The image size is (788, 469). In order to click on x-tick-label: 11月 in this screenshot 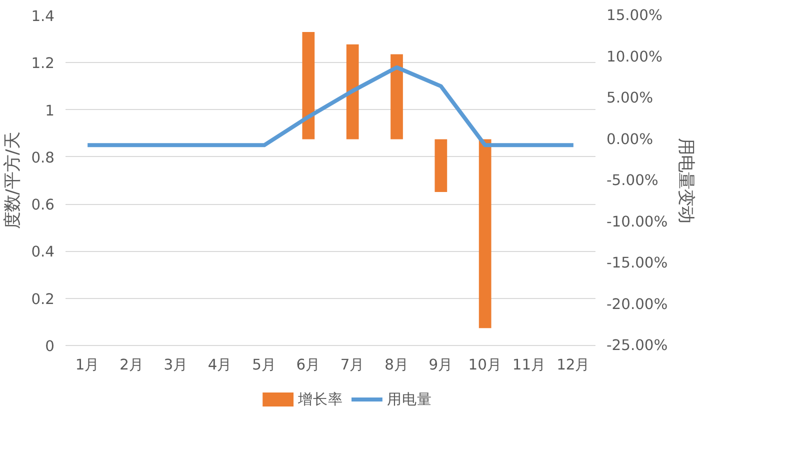, I will do `click(529, 365)`.